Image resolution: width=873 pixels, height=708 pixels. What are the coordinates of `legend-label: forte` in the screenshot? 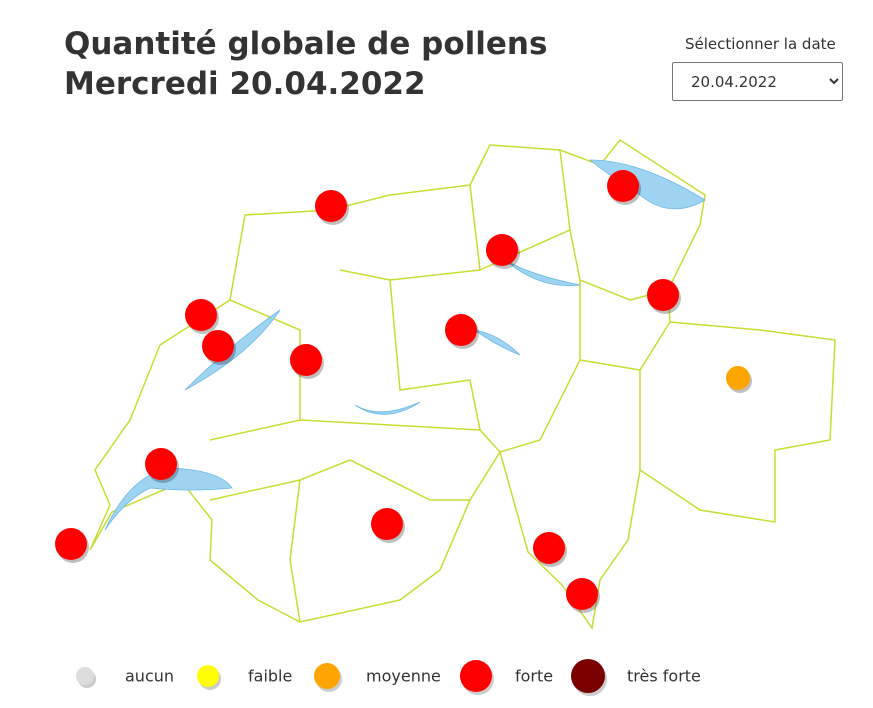 It's located at (534, 676).